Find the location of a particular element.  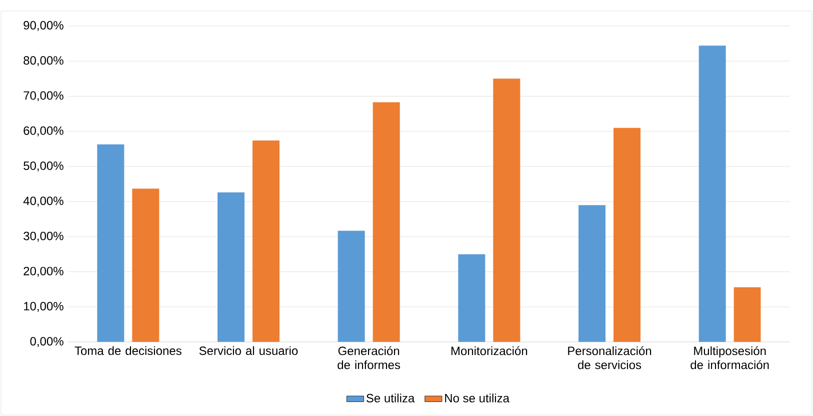

y-tick-label: 0,00% is located at coordinates (47, 342).